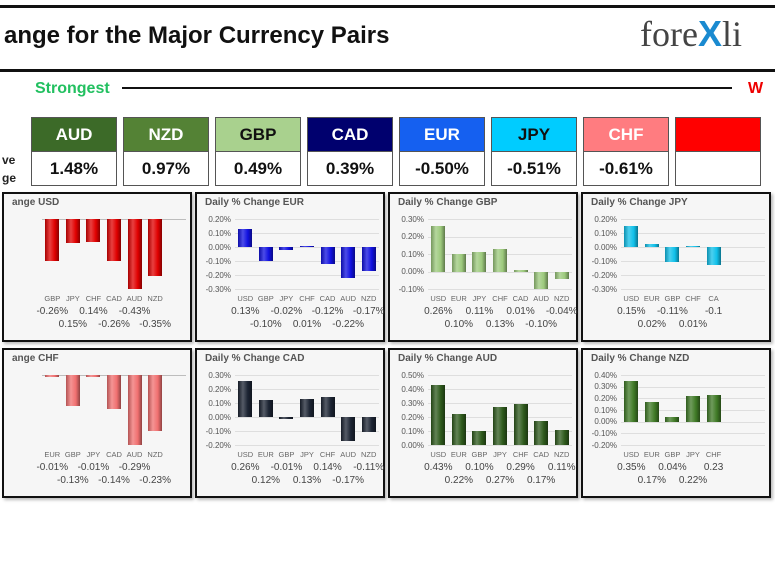 This screenshot has width=775, height=581. I want to click on top-rule, so click(387, 6).